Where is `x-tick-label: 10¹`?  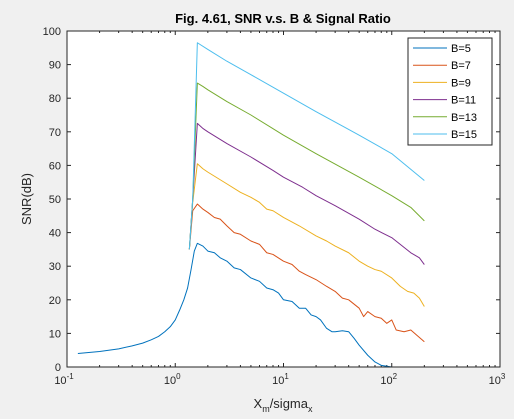
x-tick-label: 10¹ is located at coordinates (280, 379).